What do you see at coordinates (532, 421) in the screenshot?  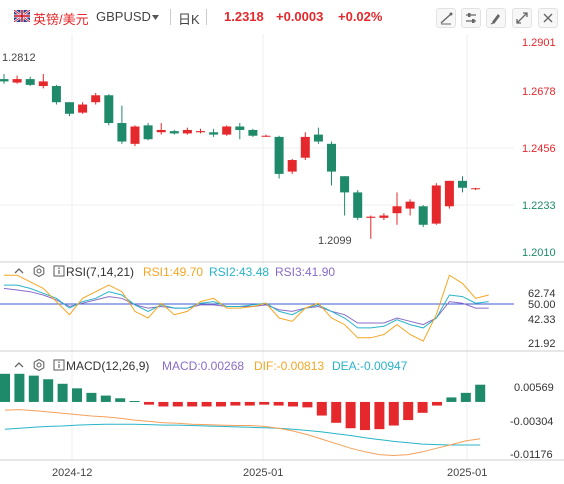 I see `macd-axis: 0.00569 -0.00304 -0.01176` at bounding box center [532, 421].